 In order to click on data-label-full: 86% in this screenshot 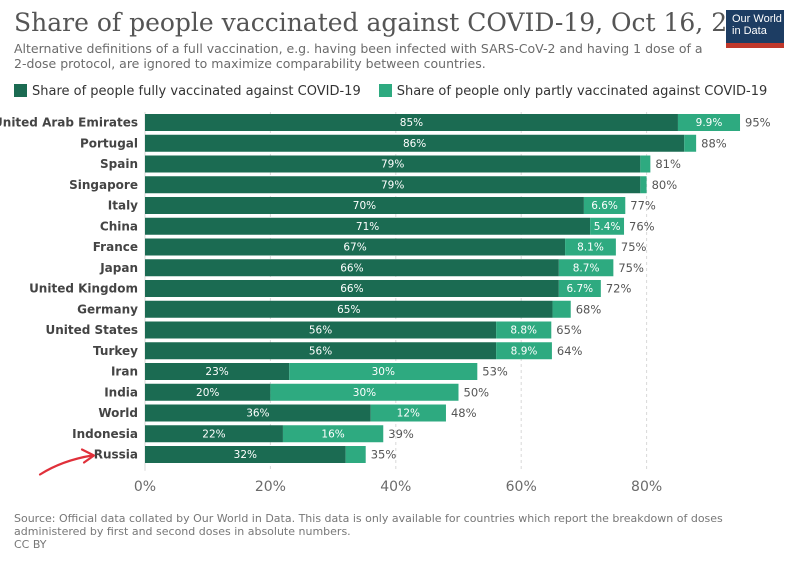, I will do `click(414, 144)`.